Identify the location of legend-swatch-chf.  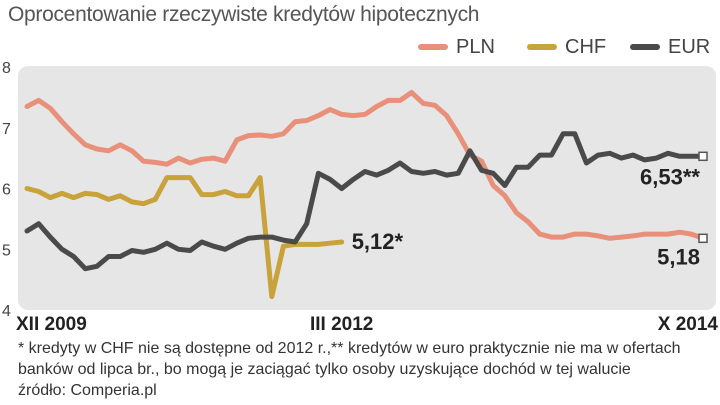
(542, 47).